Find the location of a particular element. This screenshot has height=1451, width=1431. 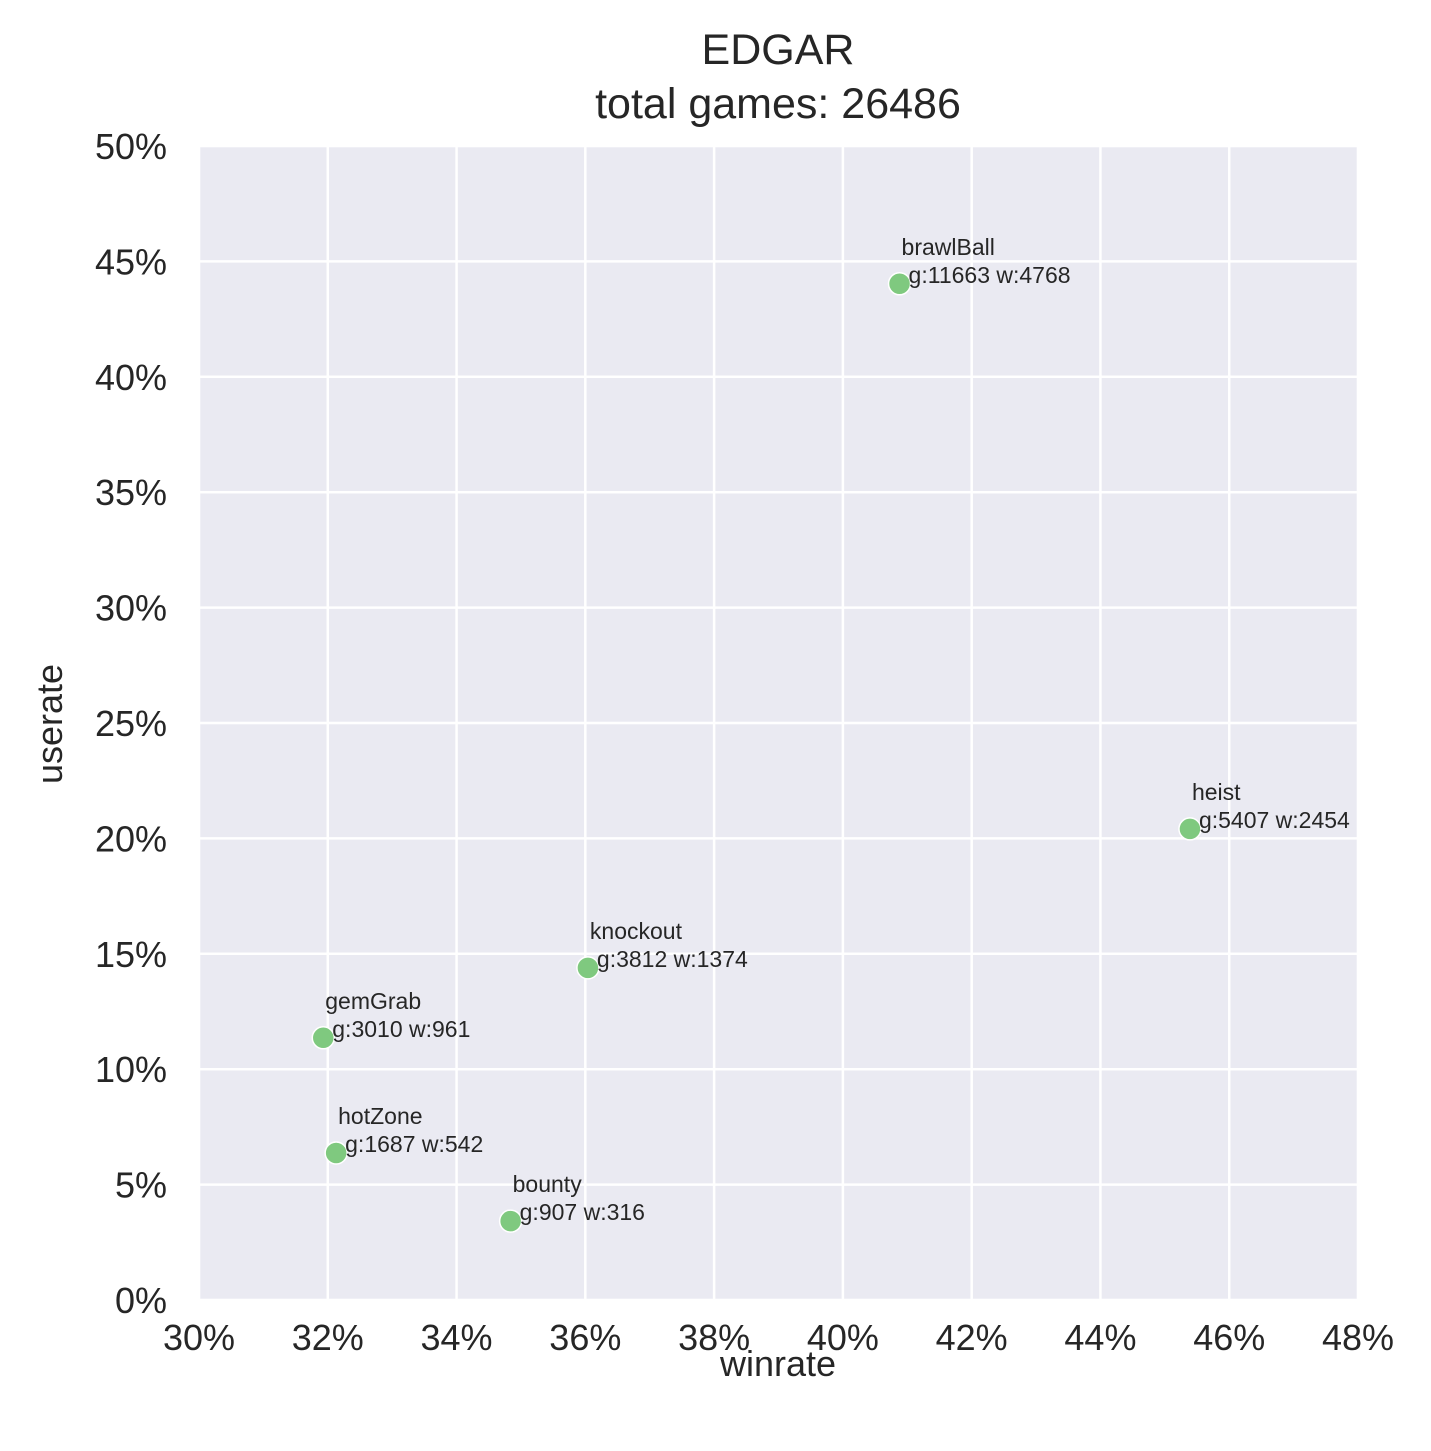

point-label-name: bounty is located at coordinates (548, 1184).